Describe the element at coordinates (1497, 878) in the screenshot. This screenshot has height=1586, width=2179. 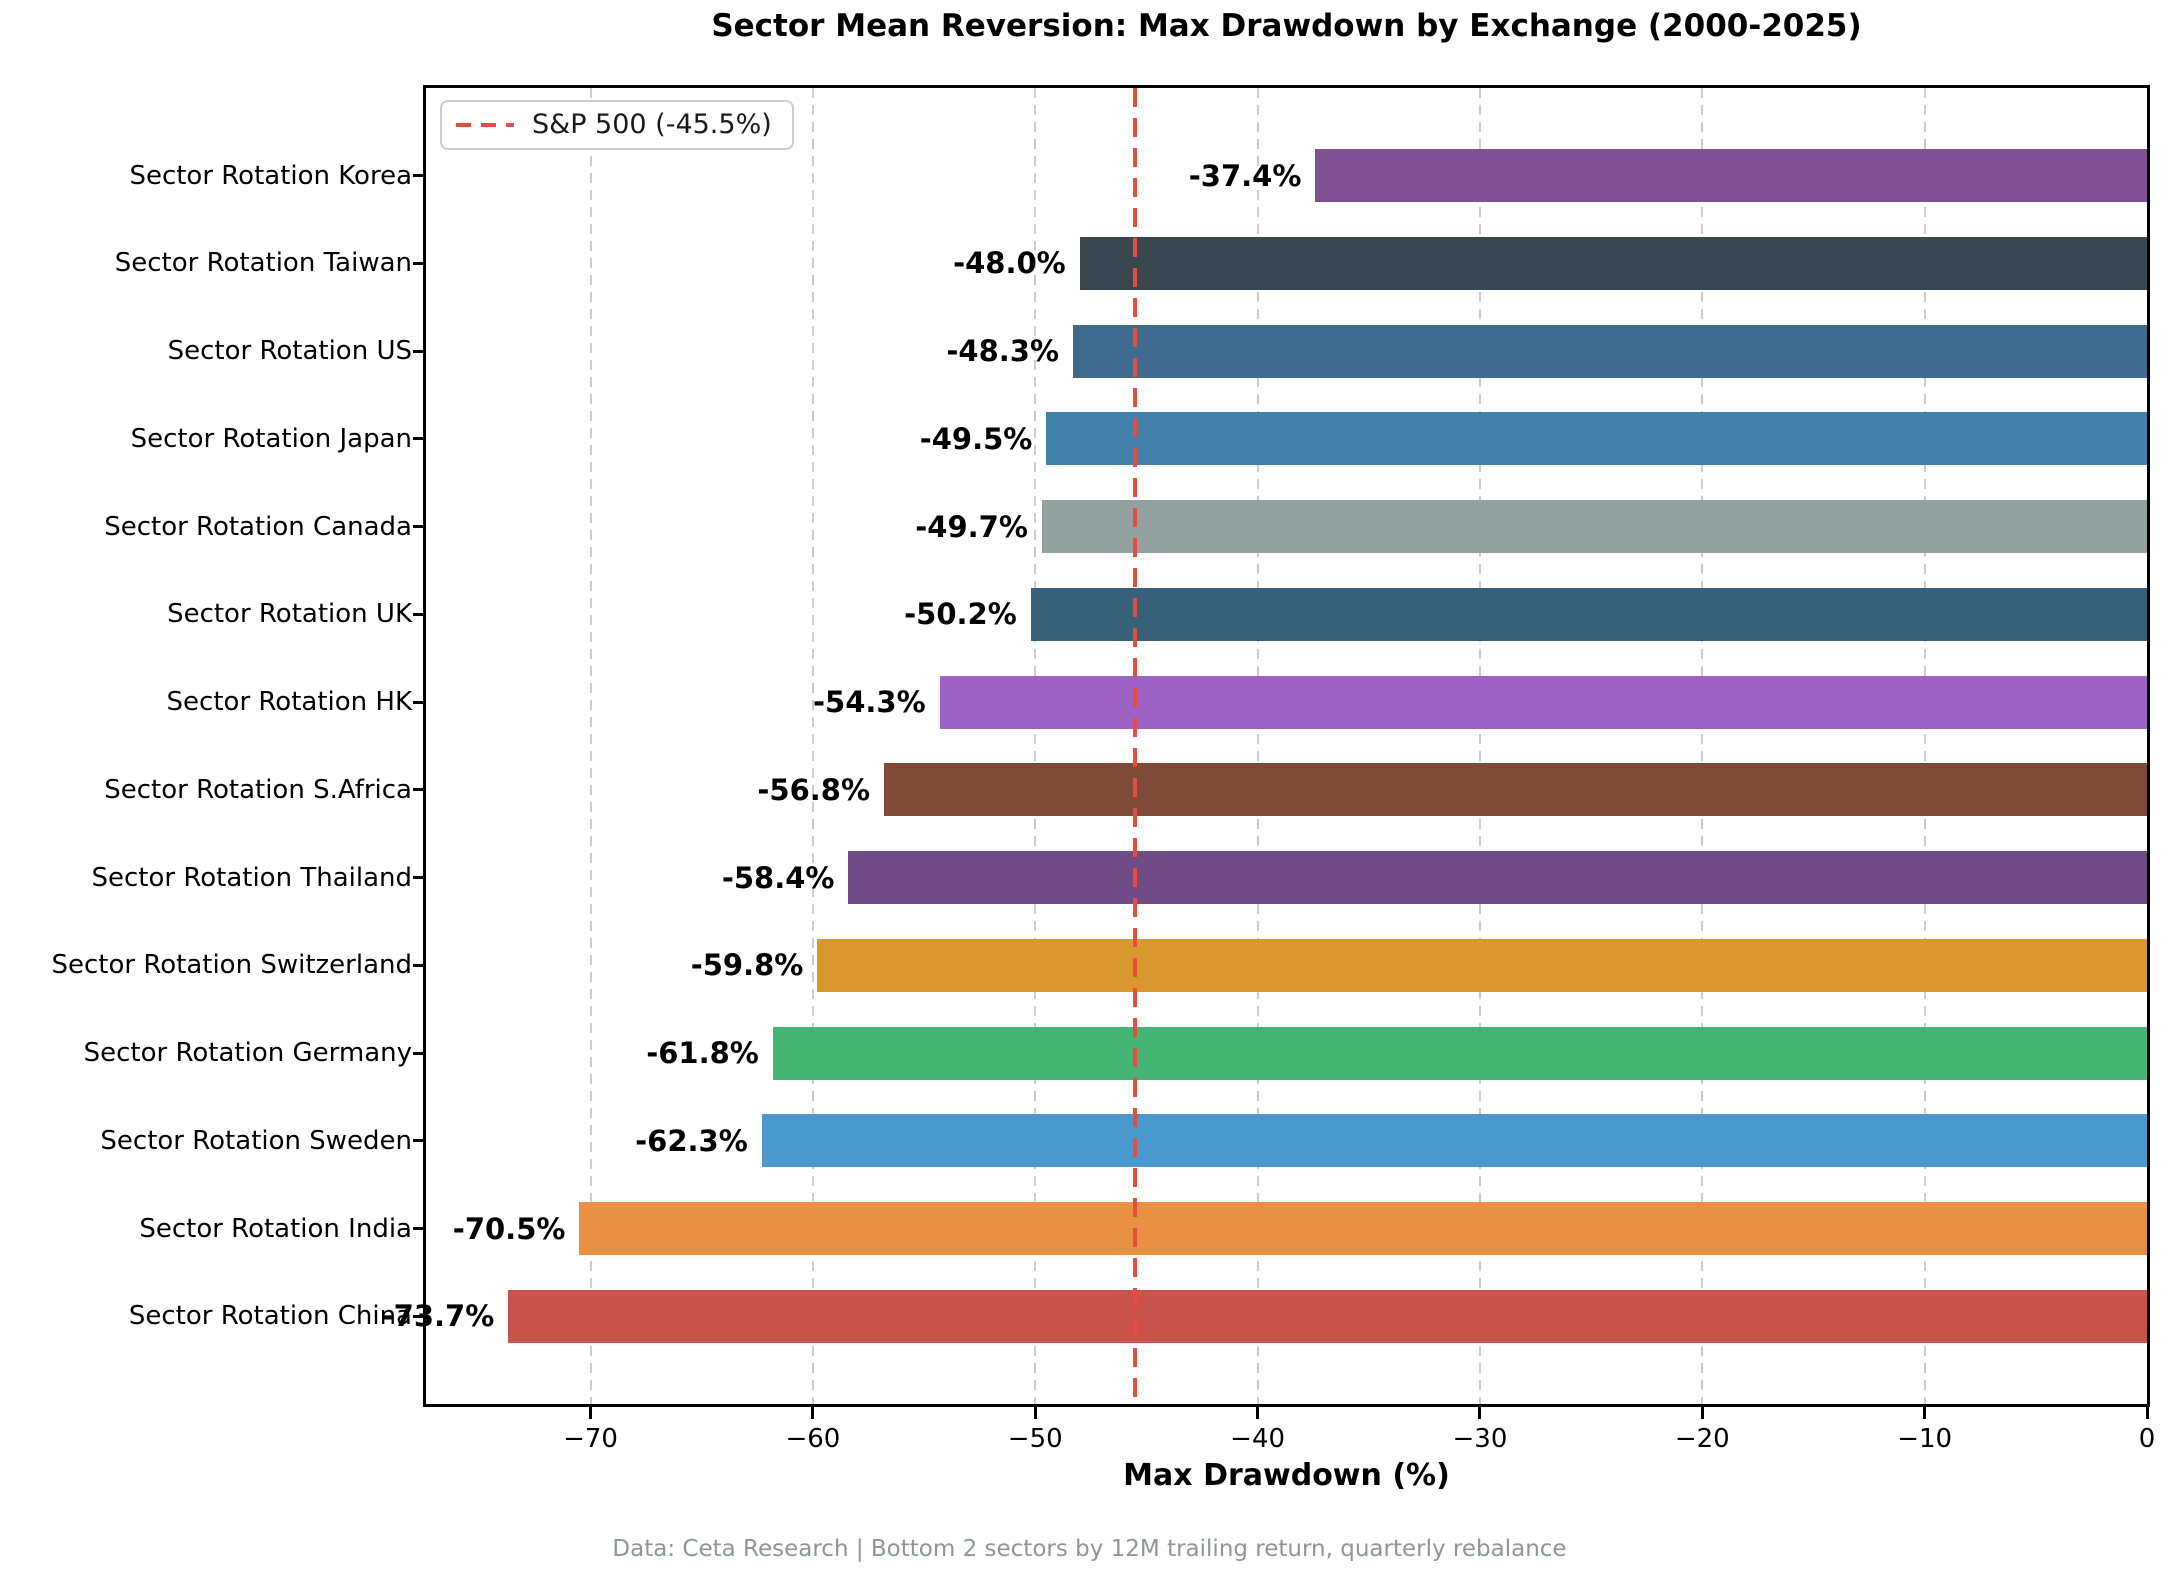
I see `bar-sector-rotation-thailand` at that location.